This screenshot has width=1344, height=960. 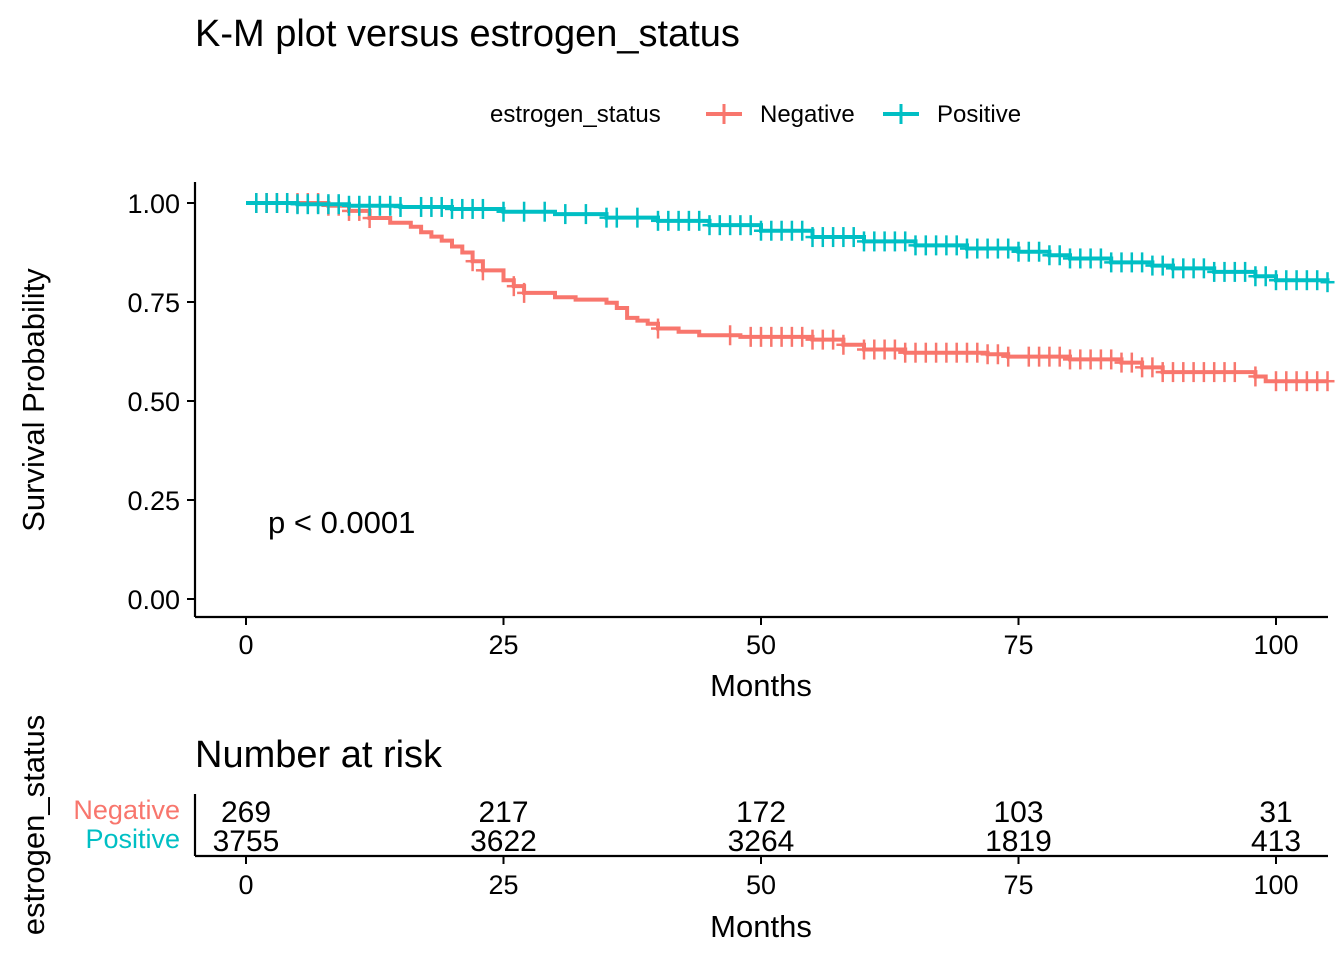 I want to click on risk-table-y-axis-label: estrogen_status, so click(x=33, y=825).